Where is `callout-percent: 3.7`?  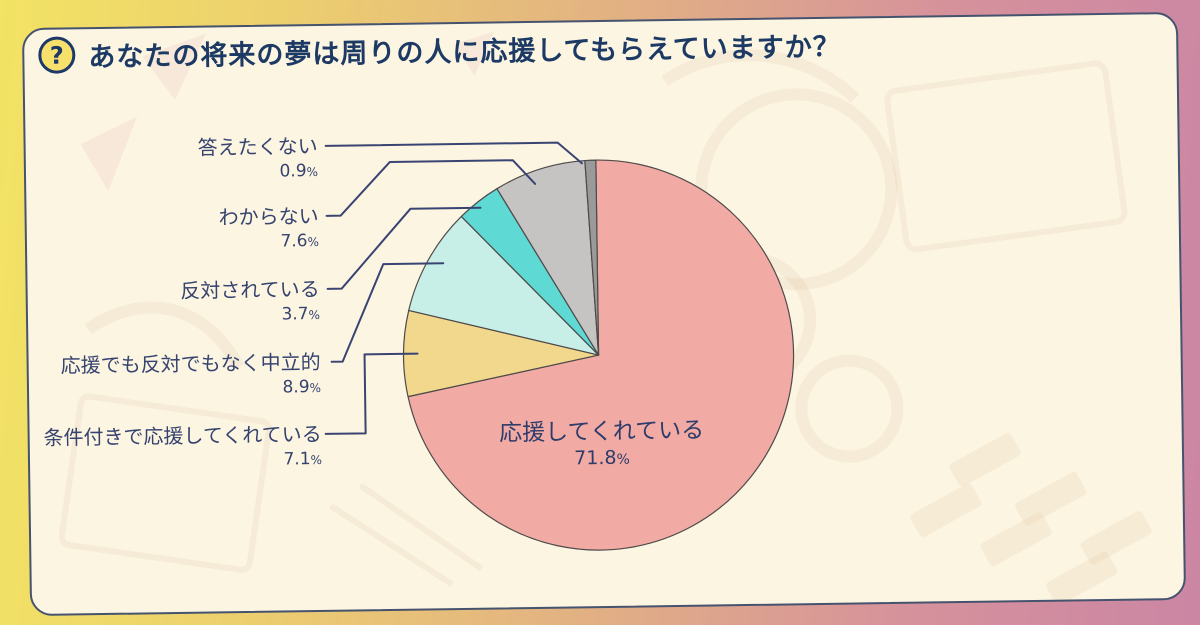
callout-percent: 3.7 is located at coordinates (295, 314).